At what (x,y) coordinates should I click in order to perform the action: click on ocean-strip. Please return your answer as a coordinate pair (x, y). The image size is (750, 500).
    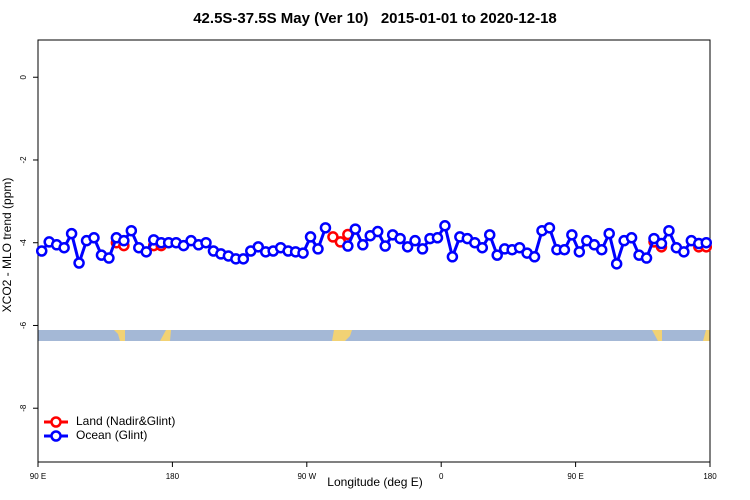
    Looking at the image, I should click on (374, 335).